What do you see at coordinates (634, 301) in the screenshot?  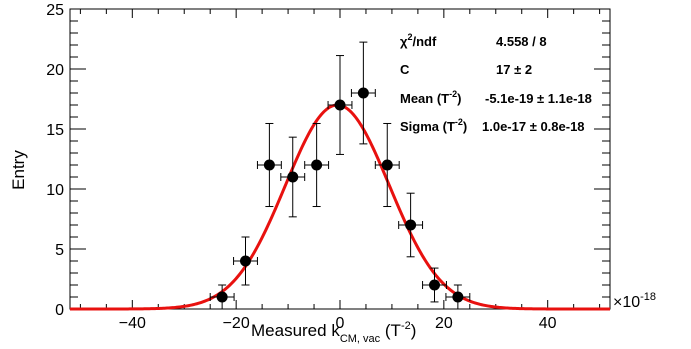 I see `x-axis-multiplier: ×10⁻¹⁸` at bounding box center [634, 301].